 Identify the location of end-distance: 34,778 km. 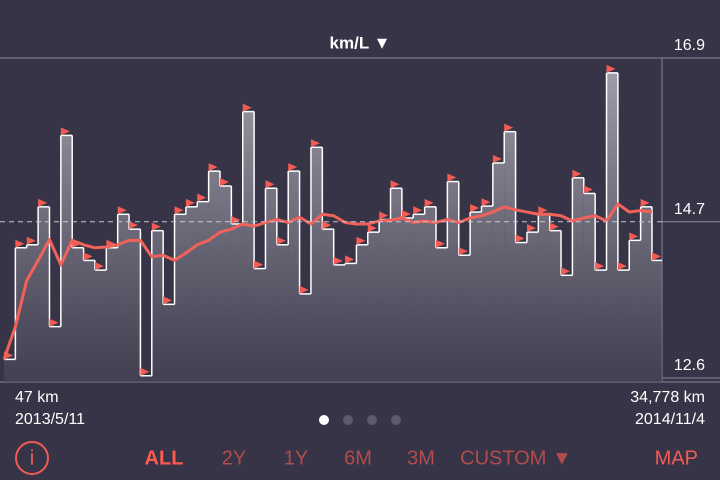
(667, 397).